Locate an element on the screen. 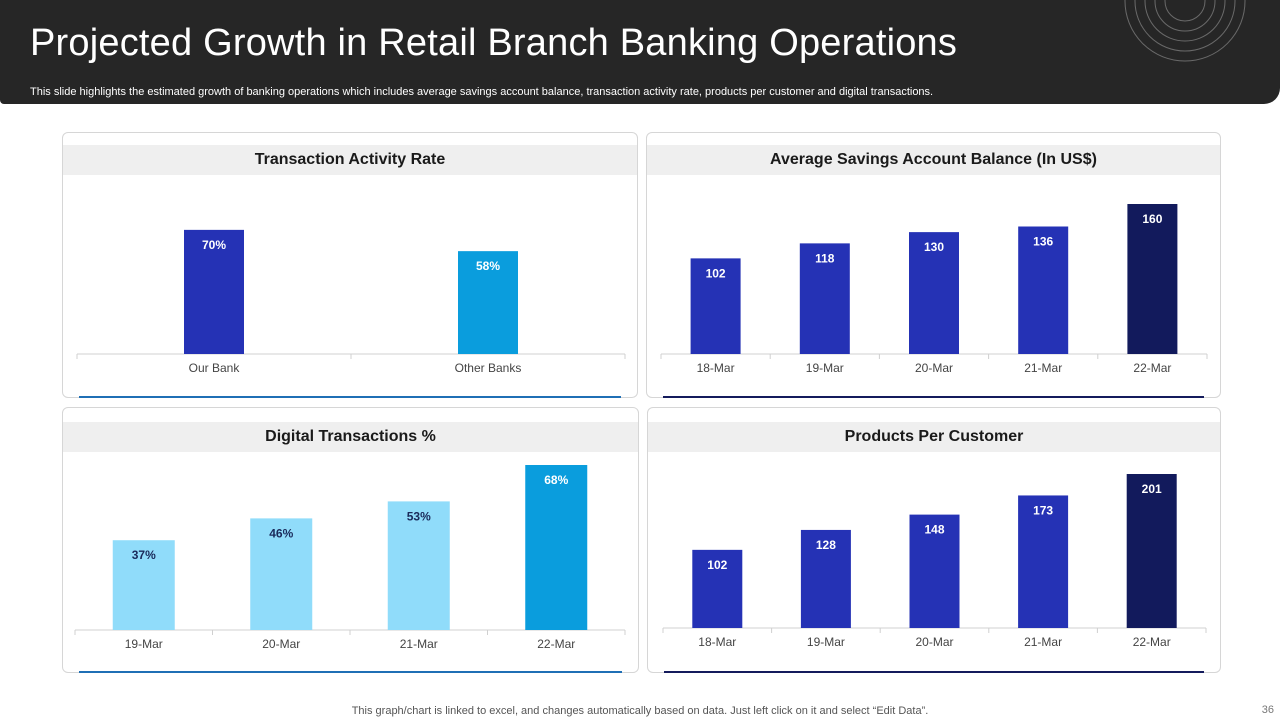 The height and width of the screenshot is (720, 1280). data-label: 201 is located at coordinates (1152, 489).